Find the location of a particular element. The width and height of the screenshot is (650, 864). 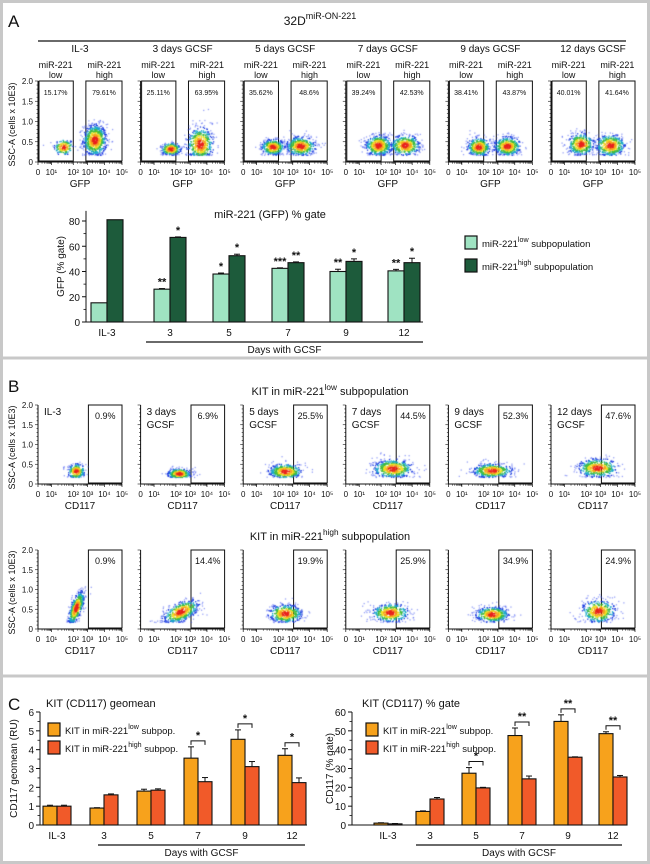

kit-geomean-chart-y-tick-label: 3 is located at coordinates (31, 770).